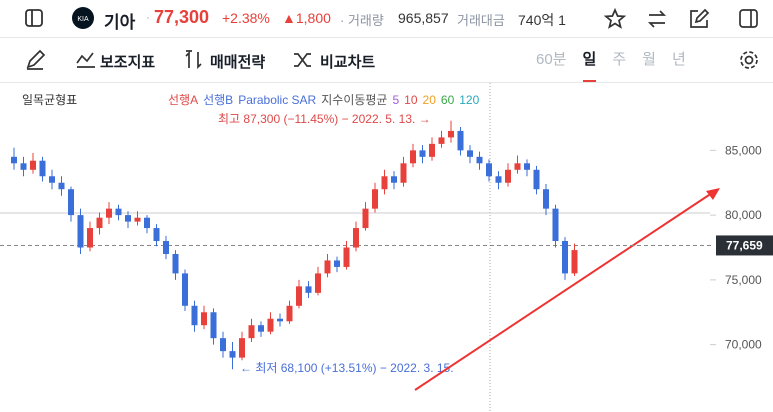 This screenshot has width=773, height=412. What do you see at coordinates (324, 119) in the screenshot?
I see `high-note: 최고 87,300 (−11.45%) − 2022. 5. 13. →` at bounding box center [324, 119].